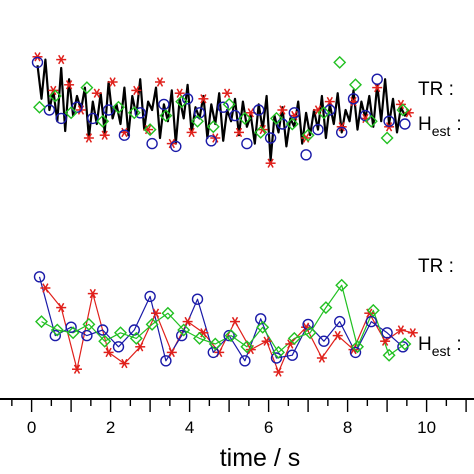 The width and height of the screenshot is (474, 474). I want to click on x-tick-label: 4, so click(189, 427).